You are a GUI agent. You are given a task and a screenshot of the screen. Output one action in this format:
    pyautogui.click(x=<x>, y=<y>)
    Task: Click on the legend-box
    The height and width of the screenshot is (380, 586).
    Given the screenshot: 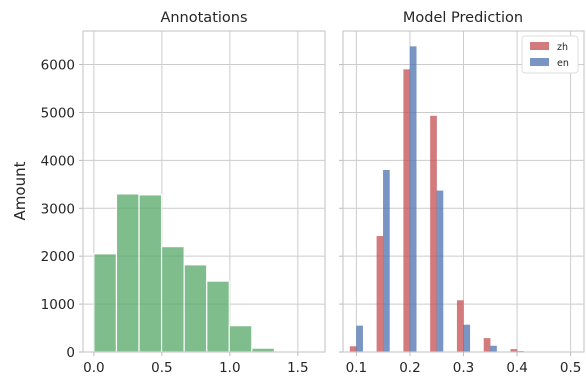 What is the action you would take?
    pyautogui.click(x=550, y=54)
    